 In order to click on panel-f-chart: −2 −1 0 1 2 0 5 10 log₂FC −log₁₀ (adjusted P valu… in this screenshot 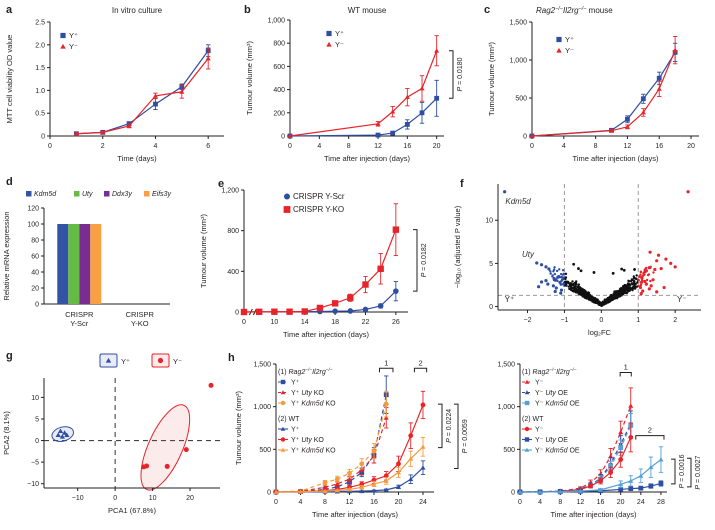, I will do `click(577, 260)`.